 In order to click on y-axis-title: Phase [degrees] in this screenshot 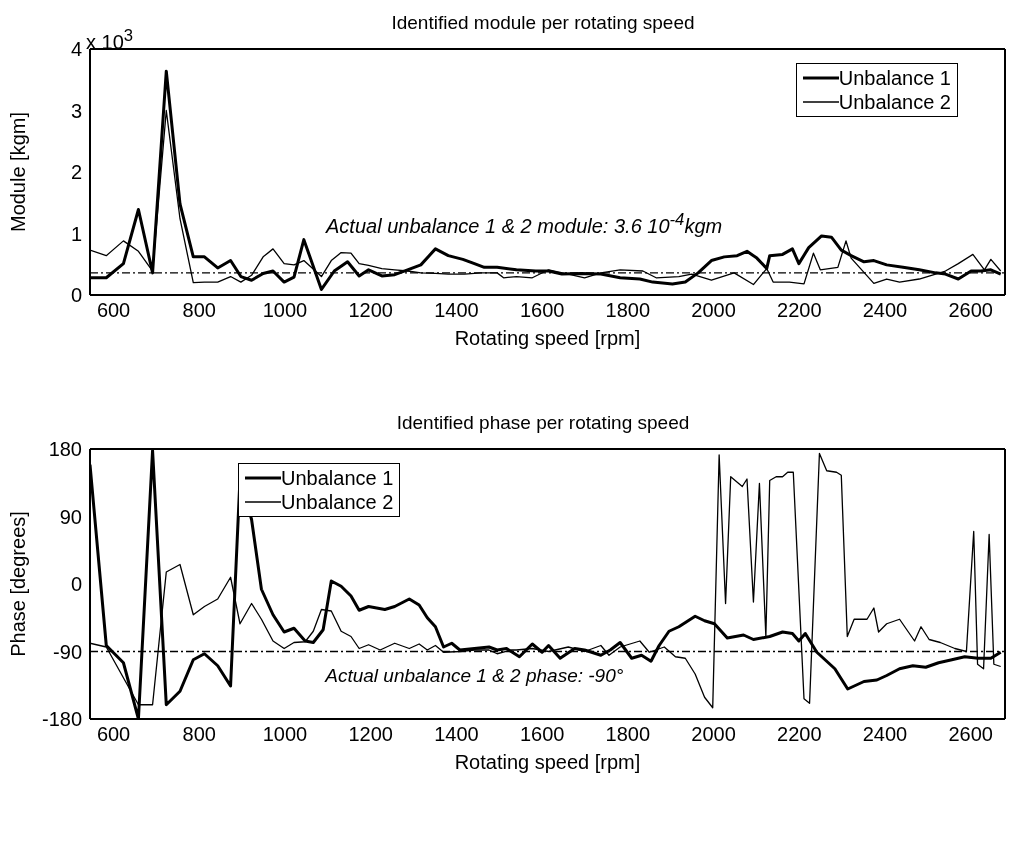, I will do `click(18, 584)`.